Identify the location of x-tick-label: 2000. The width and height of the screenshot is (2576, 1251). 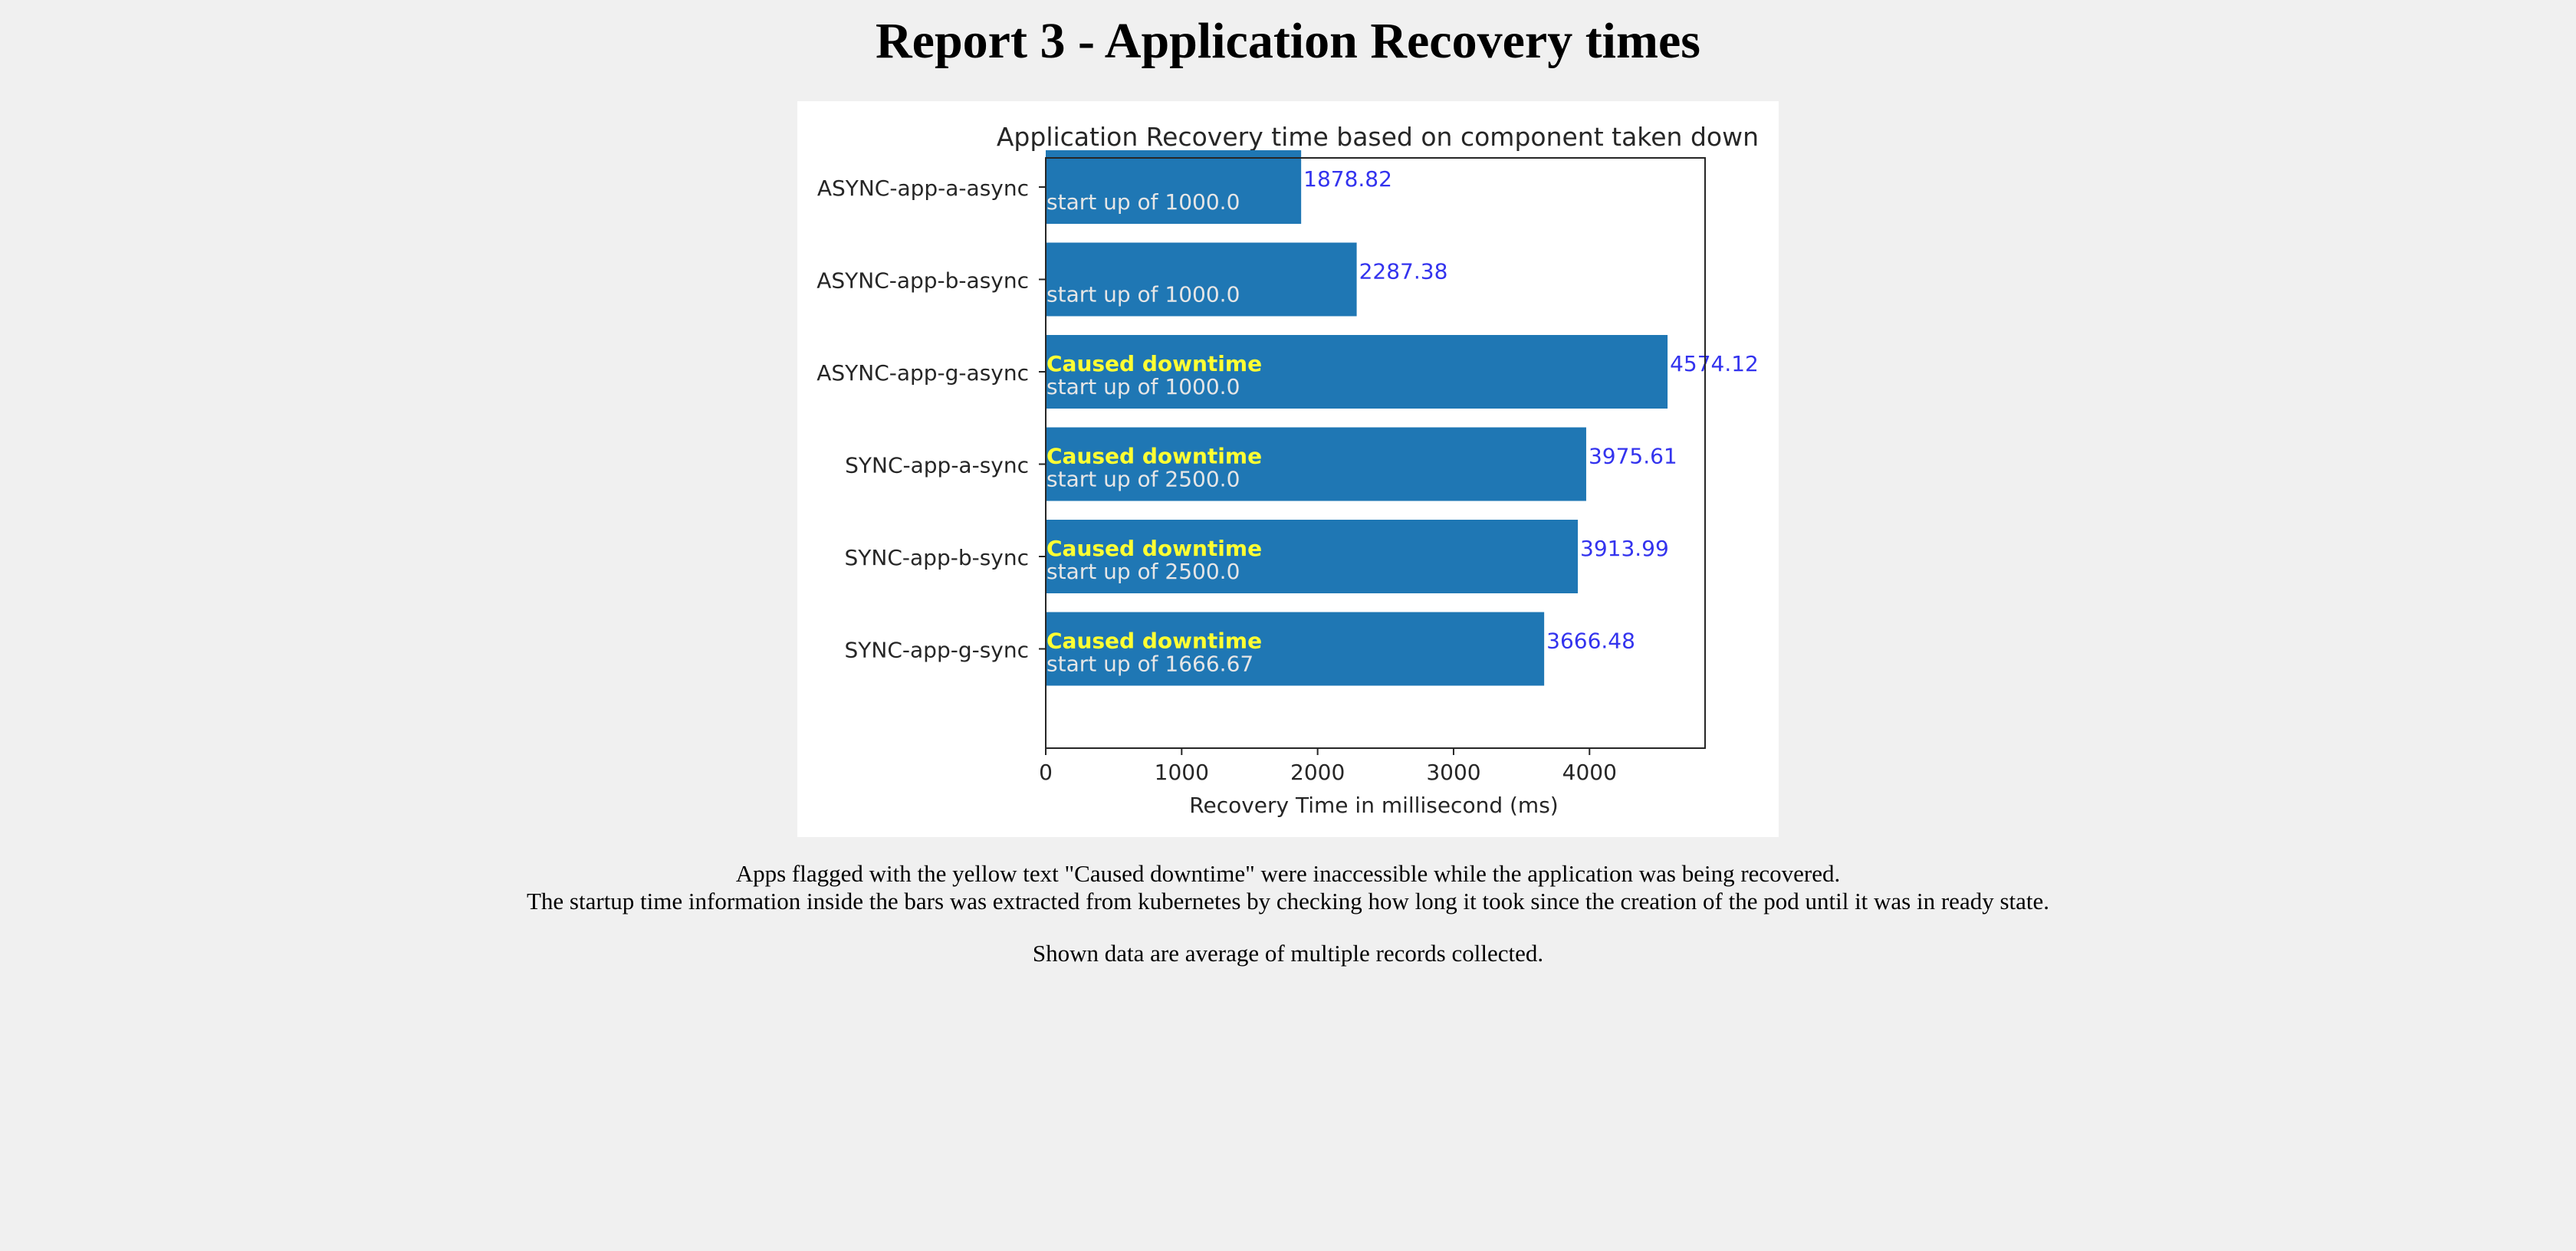
(1317, 773).